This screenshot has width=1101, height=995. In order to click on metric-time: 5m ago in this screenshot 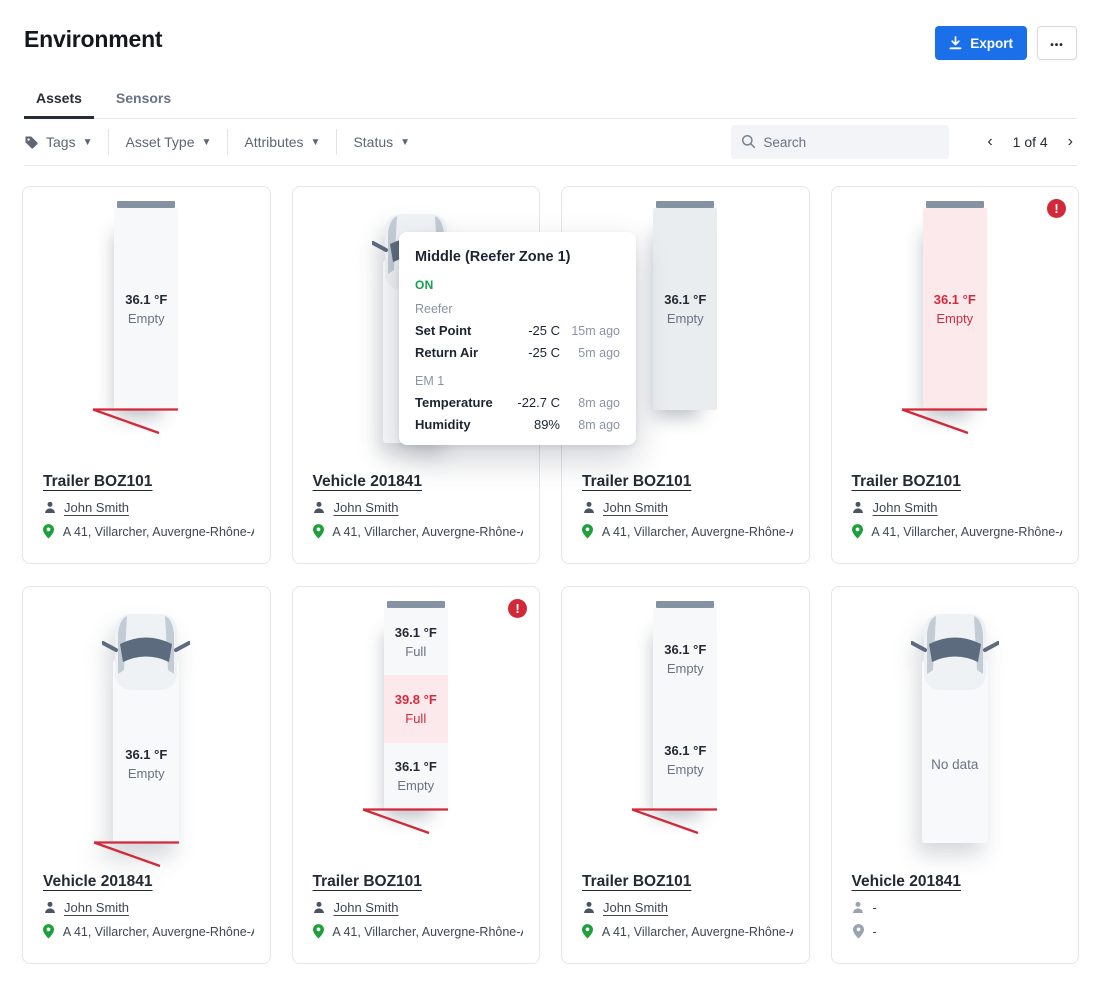, I will do `click(599, 353)`.